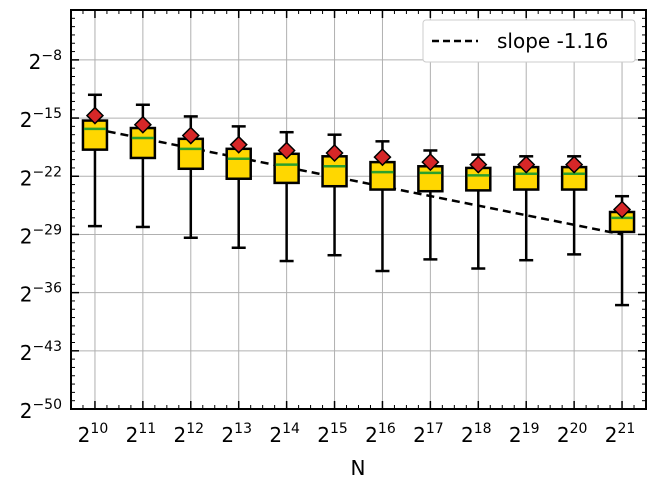  I want to click on x-tick-label: 214, so click(284, 434).